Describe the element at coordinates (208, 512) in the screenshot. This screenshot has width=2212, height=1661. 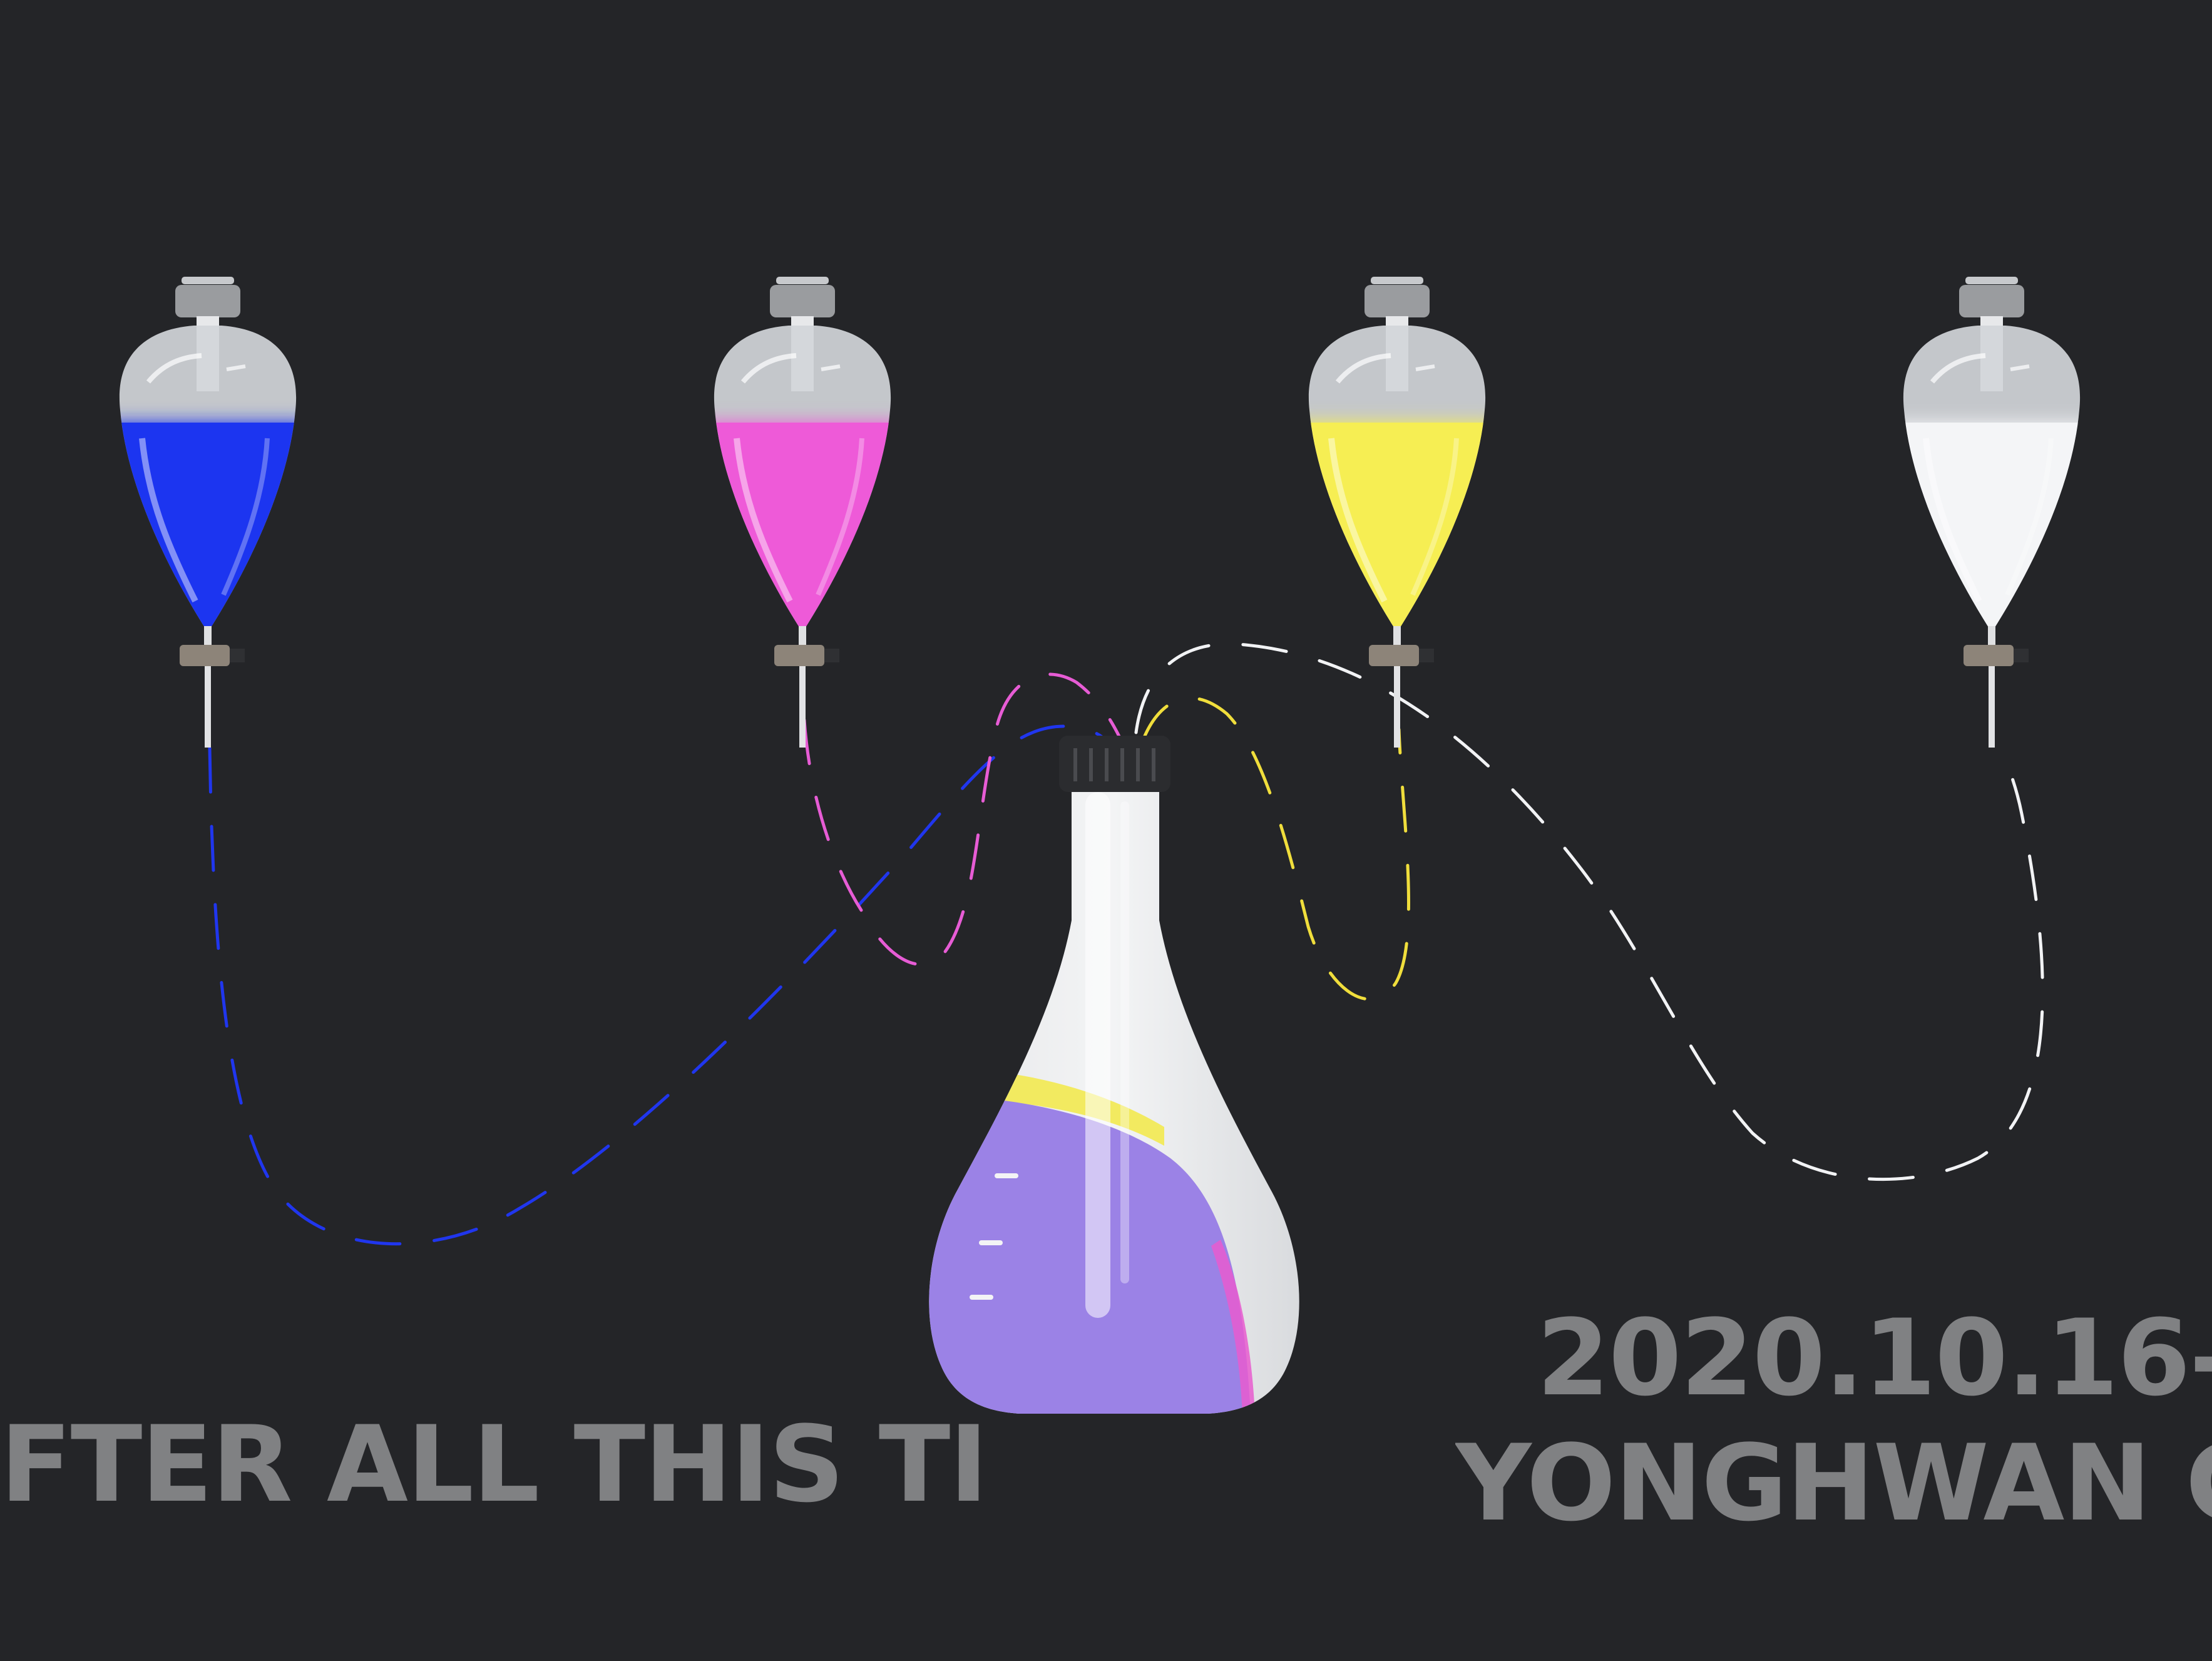
I see `funnel-blue` at that location.